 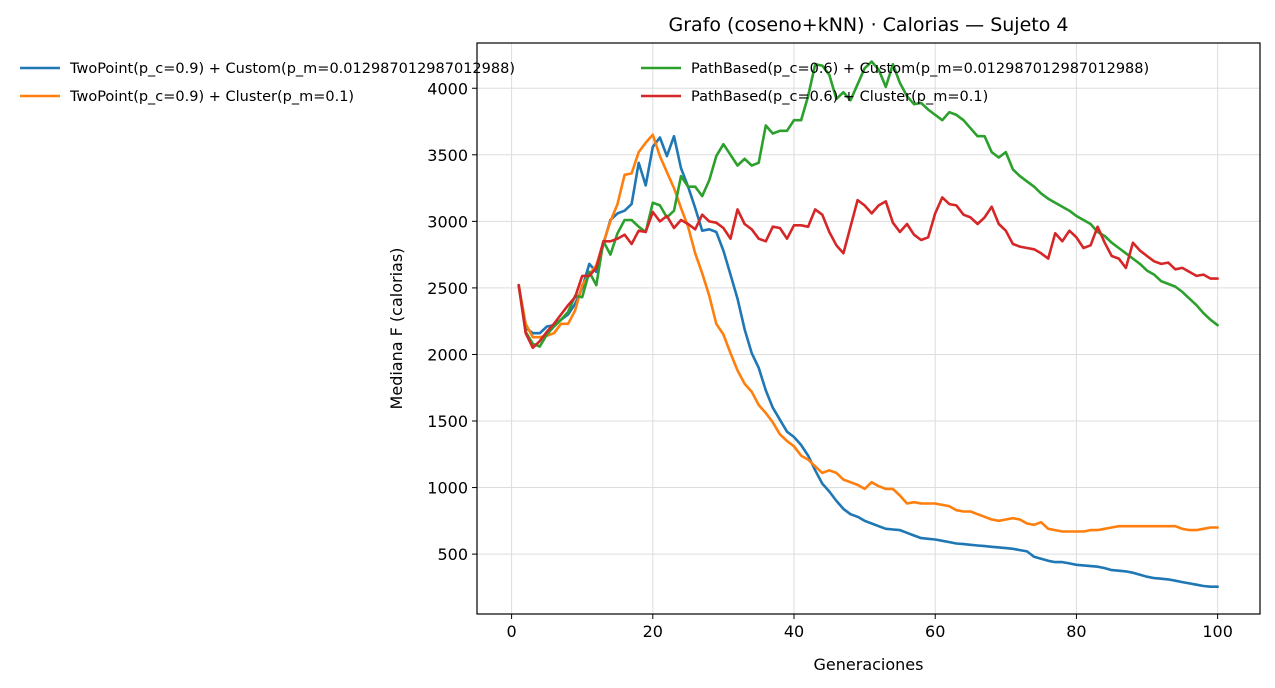 What do you see at coordinates (211, 97) in the screenshot?
I see `legend-label: TwoPoint(p_c=0.9) + Cluster(p_m=0.1)` at bounding box center [211, 97].